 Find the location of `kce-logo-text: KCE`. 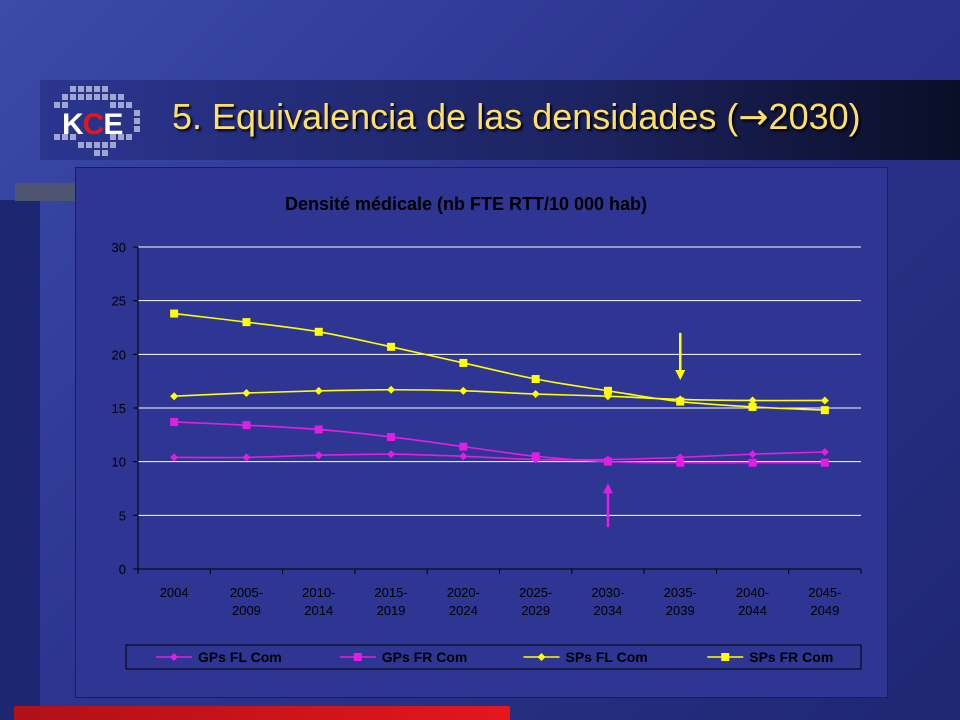

kce-logo-text: KCE is located at coordinates (92, 124).